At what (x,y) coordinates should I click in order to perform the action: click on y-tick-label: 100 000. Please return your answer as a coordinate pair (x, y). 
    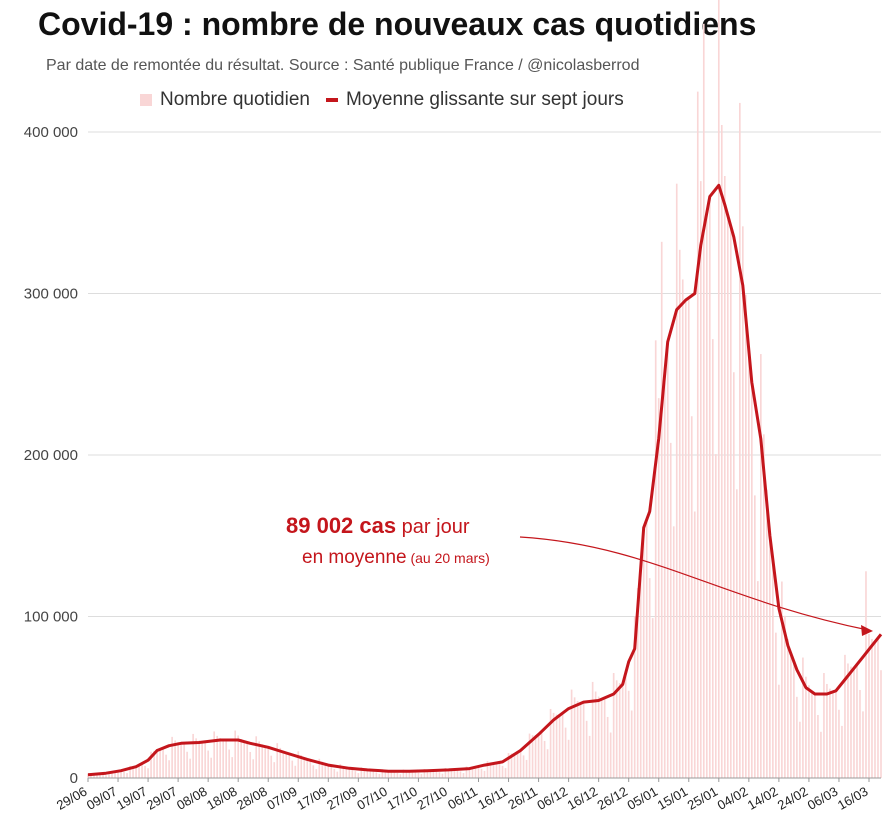
    Looking at the image, I should click on (51, 617).